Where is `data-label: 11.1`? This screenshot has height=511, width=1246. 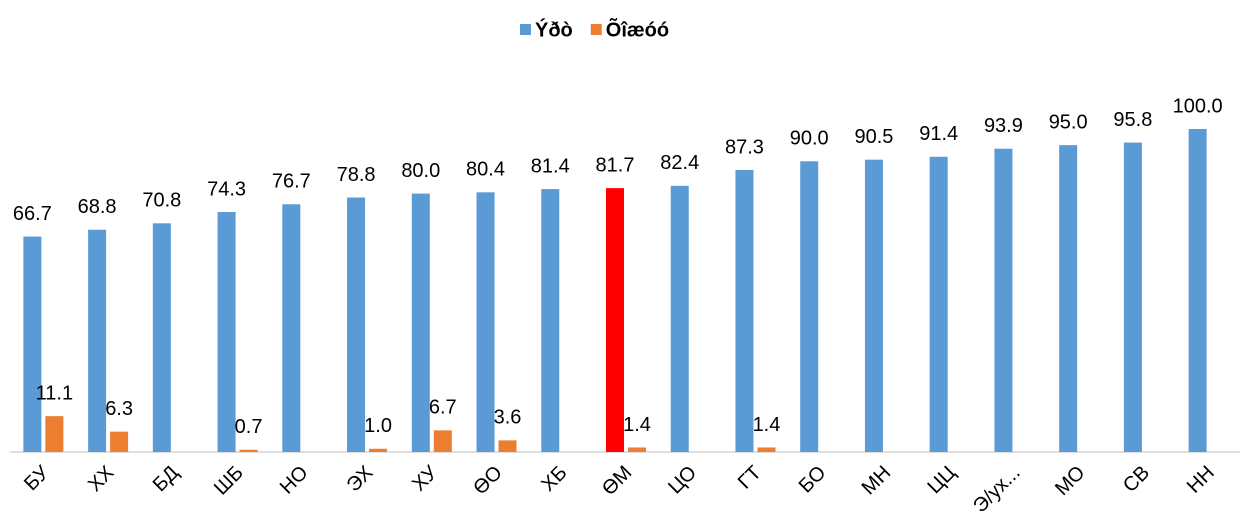 data-label: 11.1 is located at coordinates (54, 393).